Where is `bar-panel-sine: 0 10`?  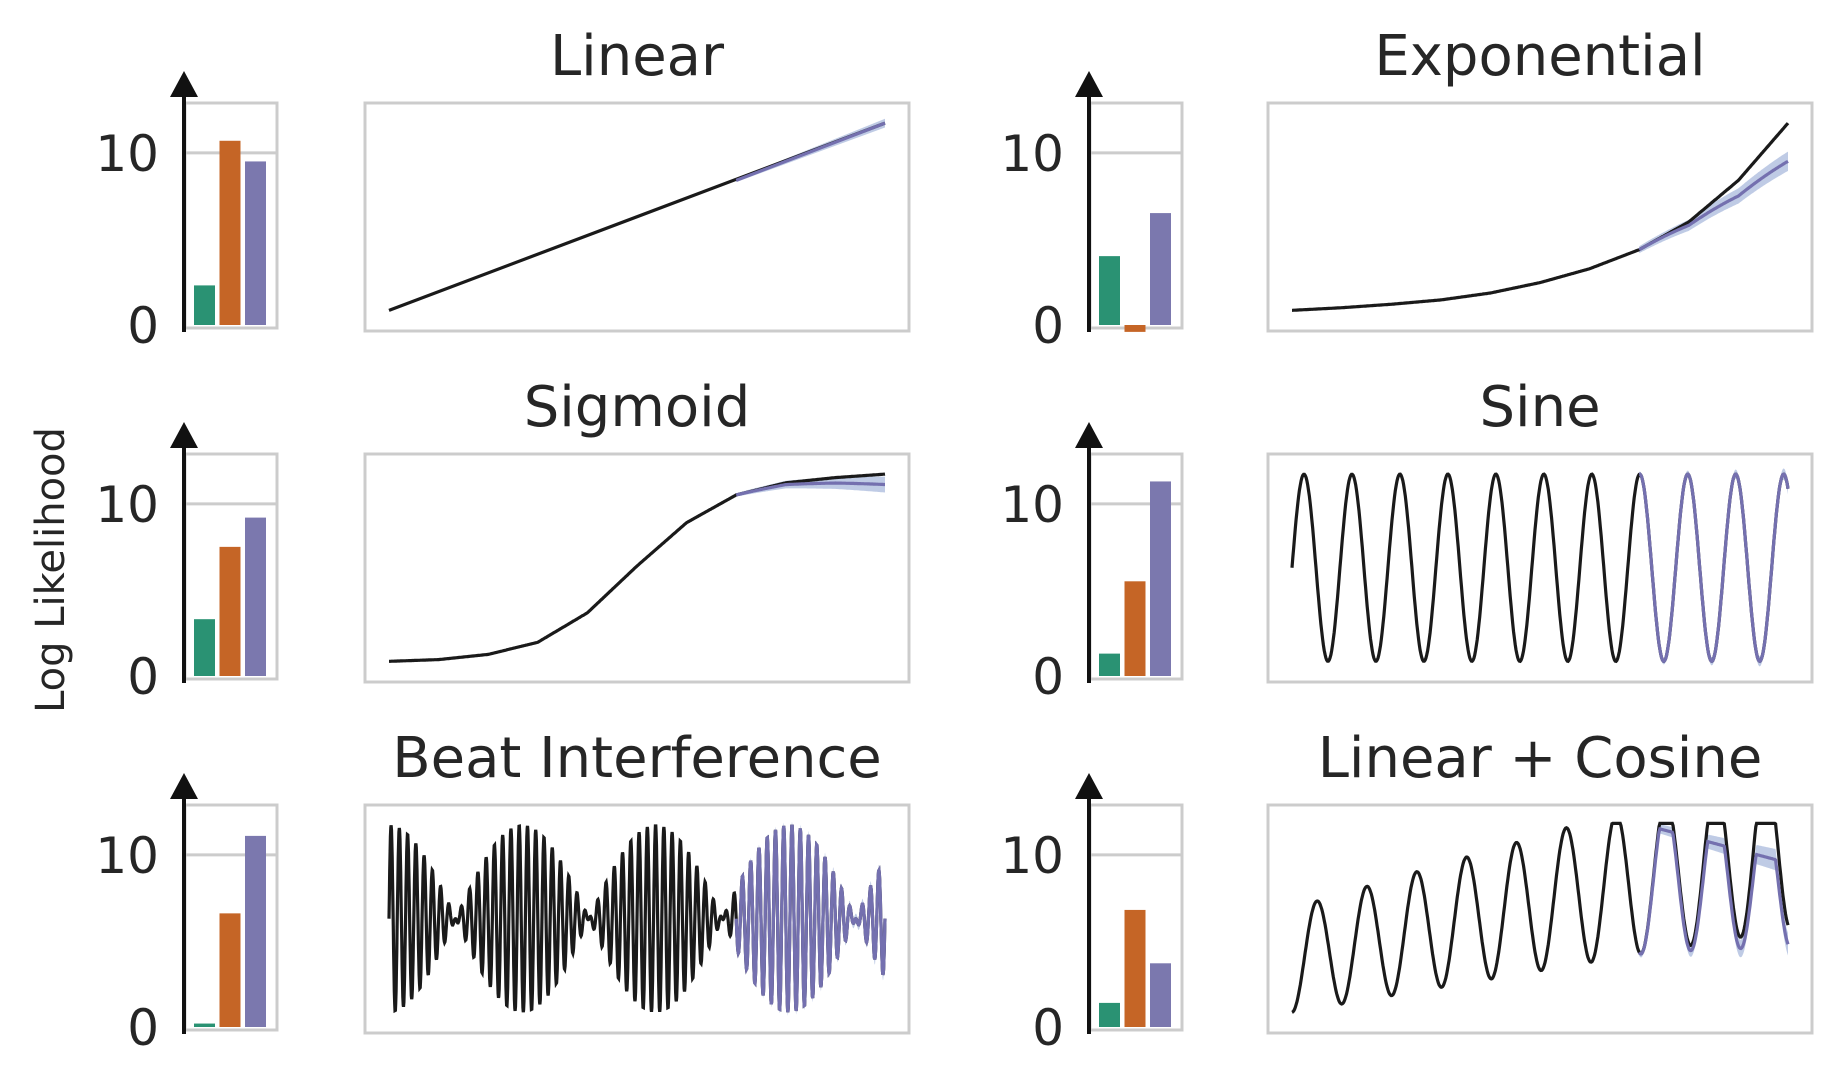 bar-panel-sine: 0 10 is located at coordinates (1092, 564).